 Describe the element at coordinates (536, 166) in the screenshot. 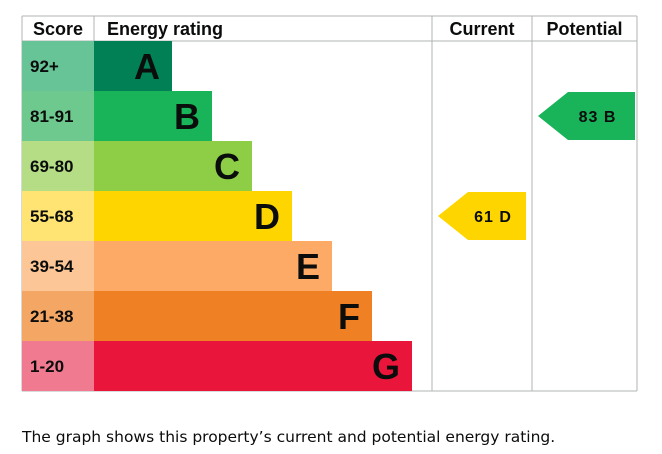

I see `rating-markers: 61 D 83 B` at that location.